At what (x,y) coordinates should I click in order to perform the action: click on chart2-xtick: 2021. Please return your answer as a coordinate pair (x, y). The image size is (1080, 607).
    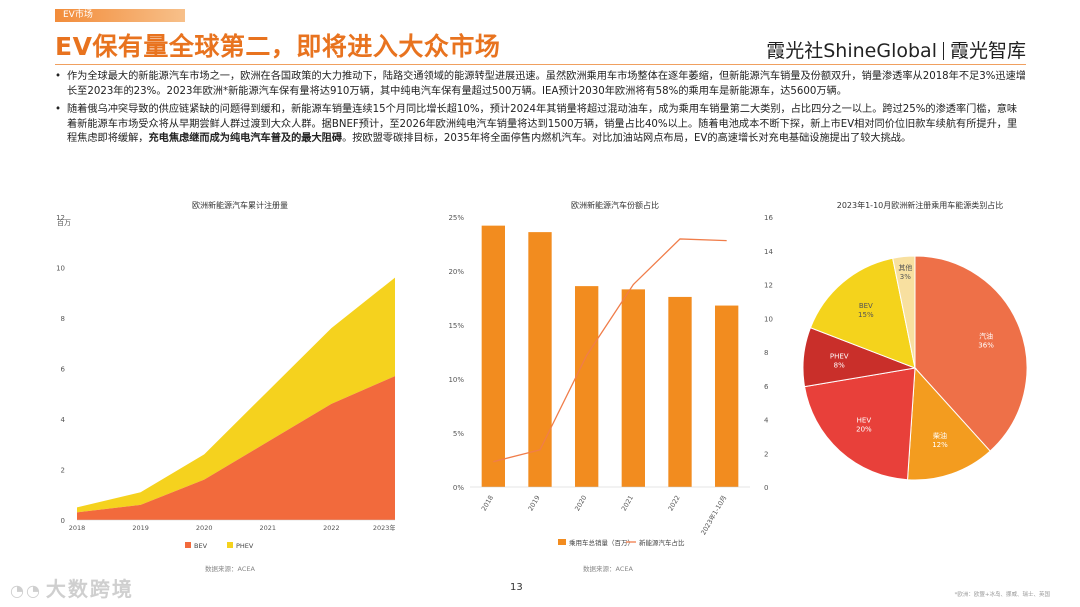
    Looking at the image, I should click on (627, 503).